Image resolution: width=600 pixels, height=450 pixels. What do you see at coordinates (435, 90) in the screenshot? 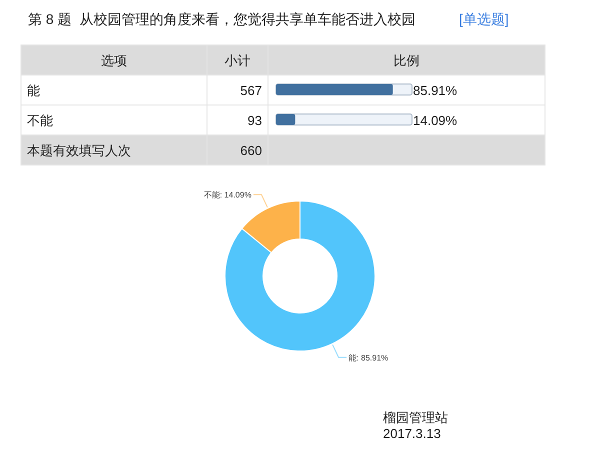
I see `value-label: 85.91%` at bounding box center [435, 90].